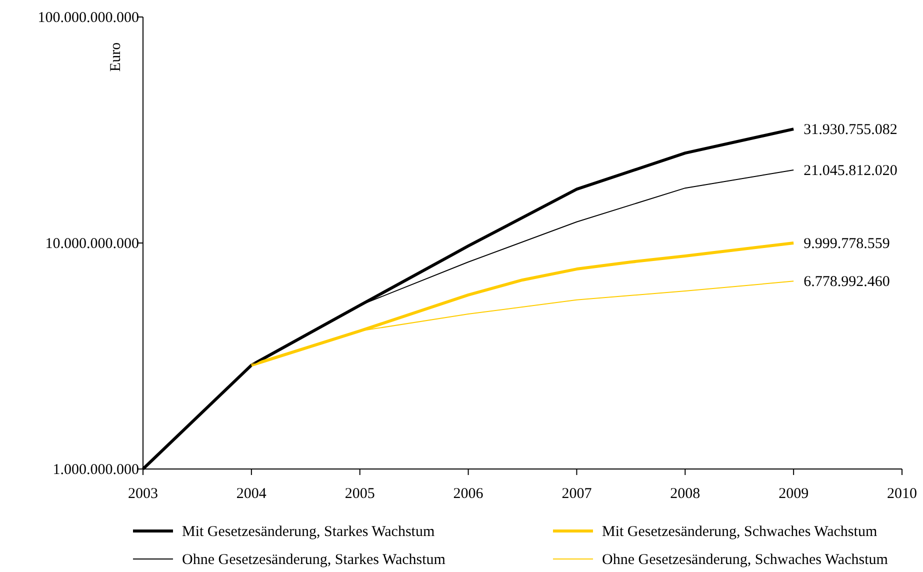  What do you see at coordinates (308, 532) in the screenshot?
I see `legend-label: Mit Gesetzesänderung, Starkes Wachstum` at bounding box center [308, 532].